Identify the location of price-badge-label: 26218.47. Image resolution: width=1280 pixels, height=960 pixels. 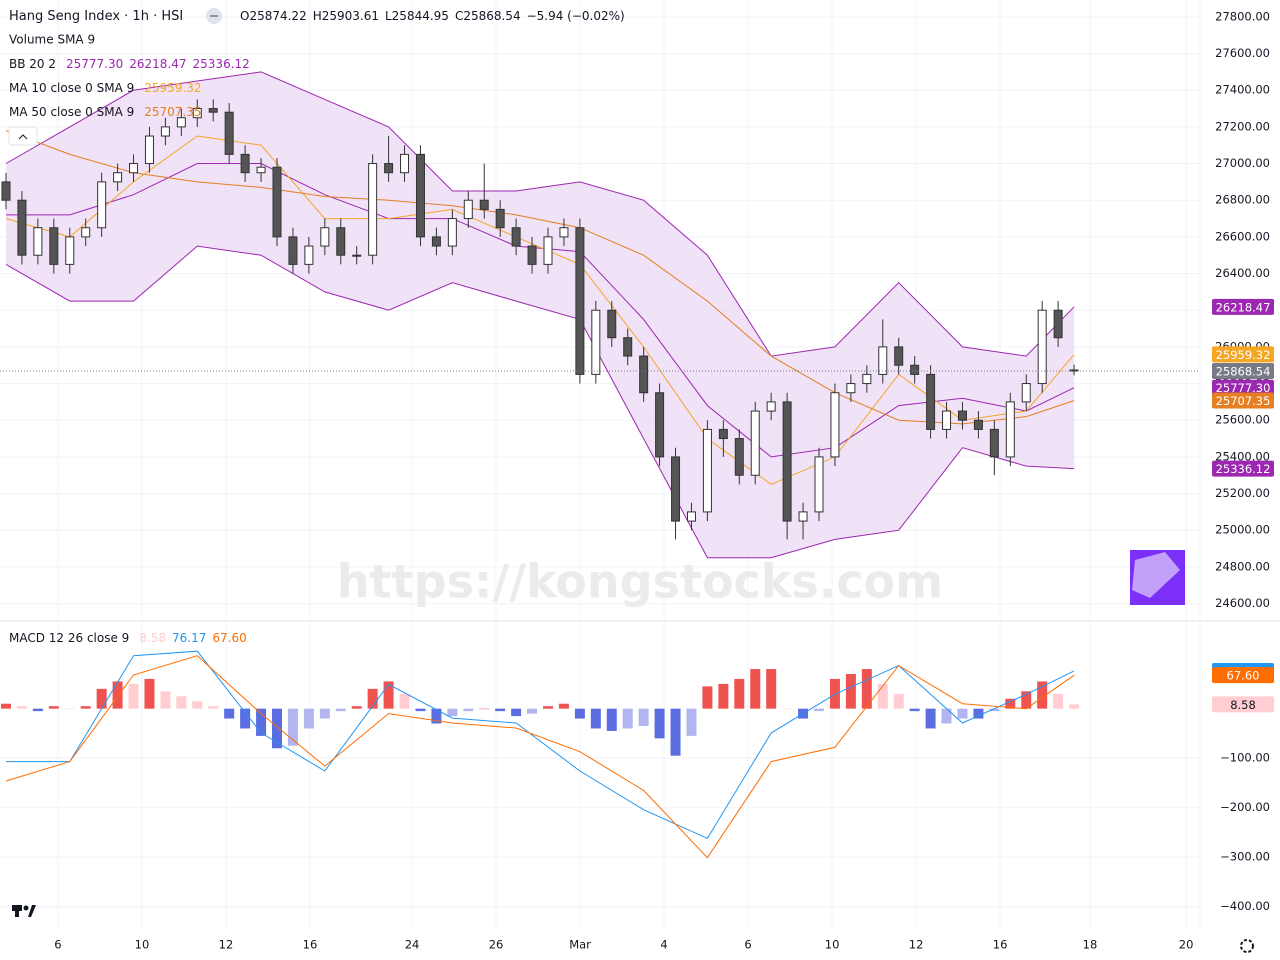
(1243, 307).